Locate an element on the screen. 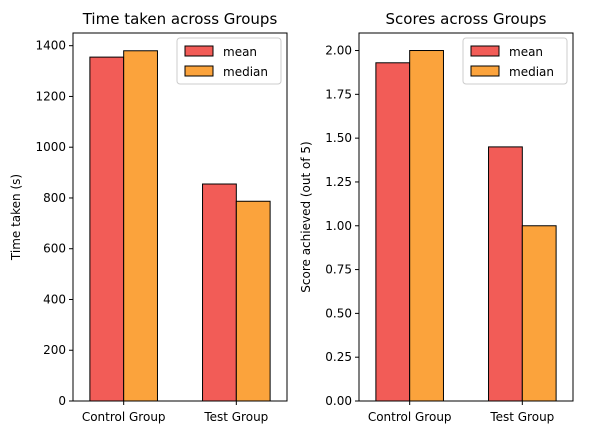  y-tick-label: 0.50 is located at coordinates (338, 313).